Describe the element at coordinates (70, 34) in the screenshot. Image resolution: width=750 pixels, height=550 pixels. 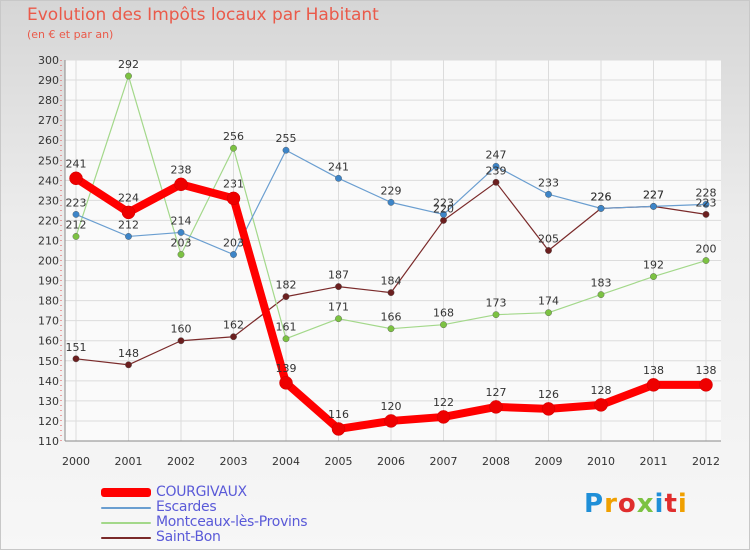
I see `chart-subtitle: (en € et par an)` at that location.